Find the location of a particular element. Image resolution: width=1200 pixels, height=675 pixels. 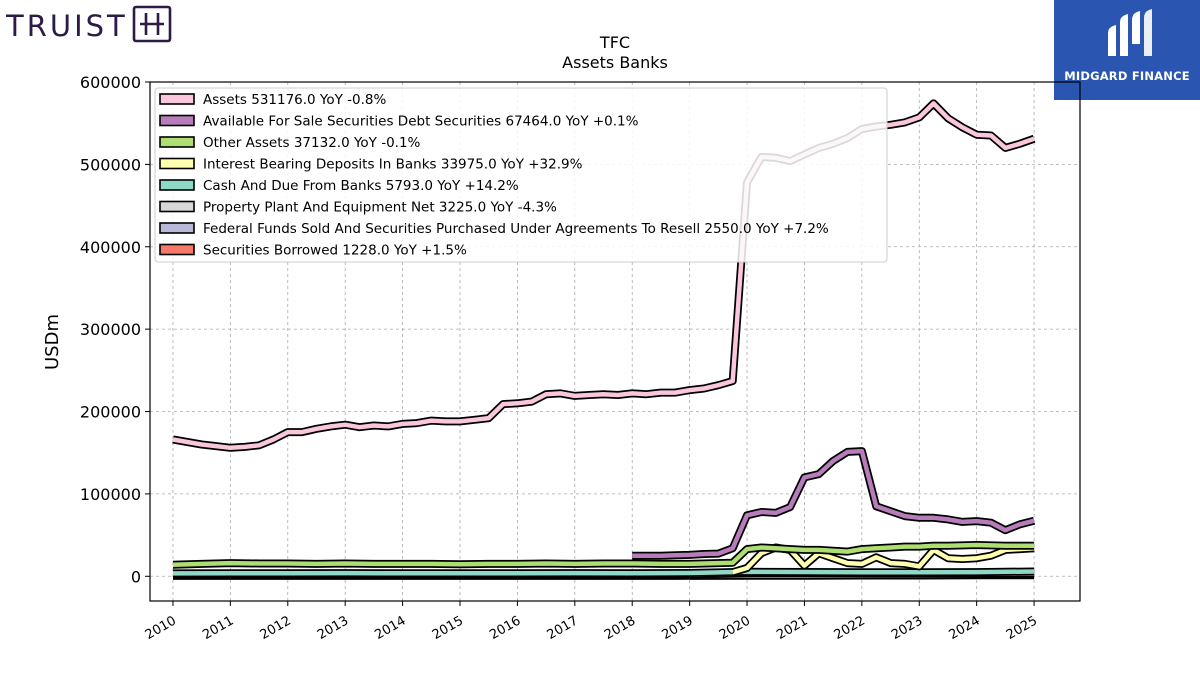

x-tick-label: 2024 is located at coordinates (965, 628).